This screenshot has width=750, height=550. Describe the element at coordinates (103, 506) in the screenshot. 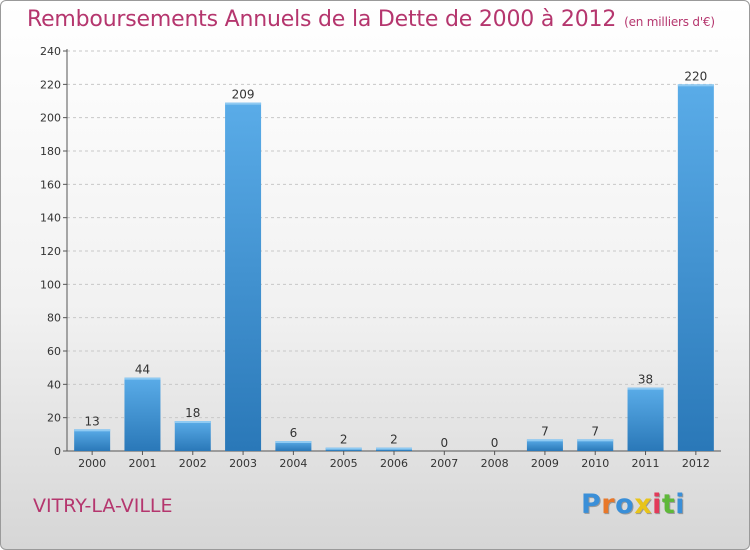

I see `city-name: VITRY-LA-VILLE` at that location.